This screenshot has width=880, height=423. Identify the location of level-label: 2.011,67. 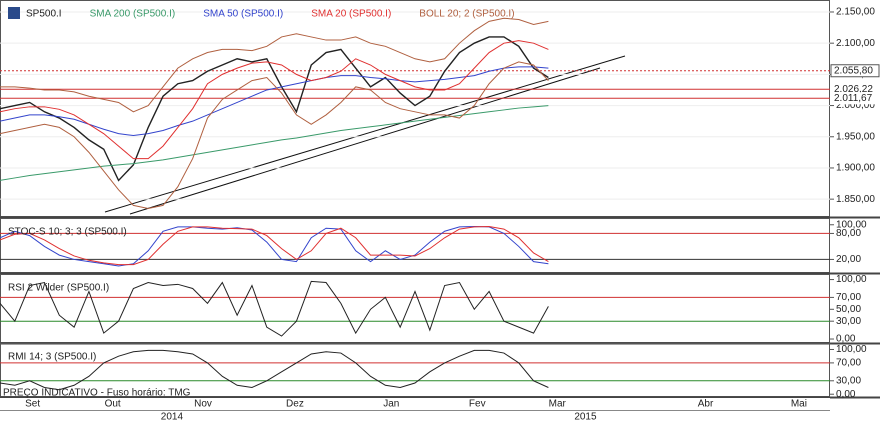
(853, 98).